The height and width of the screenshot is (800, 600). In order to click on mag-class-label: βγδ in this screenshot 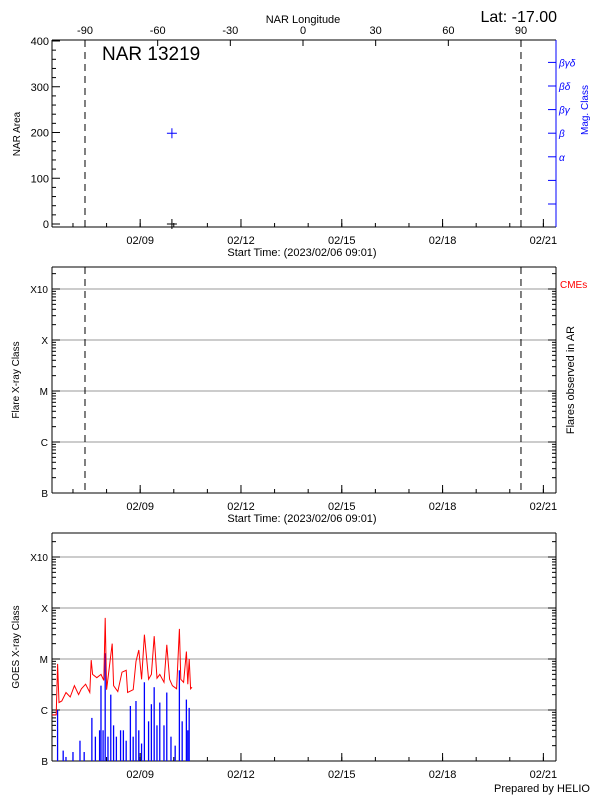, I will do `click(567, 63)`.